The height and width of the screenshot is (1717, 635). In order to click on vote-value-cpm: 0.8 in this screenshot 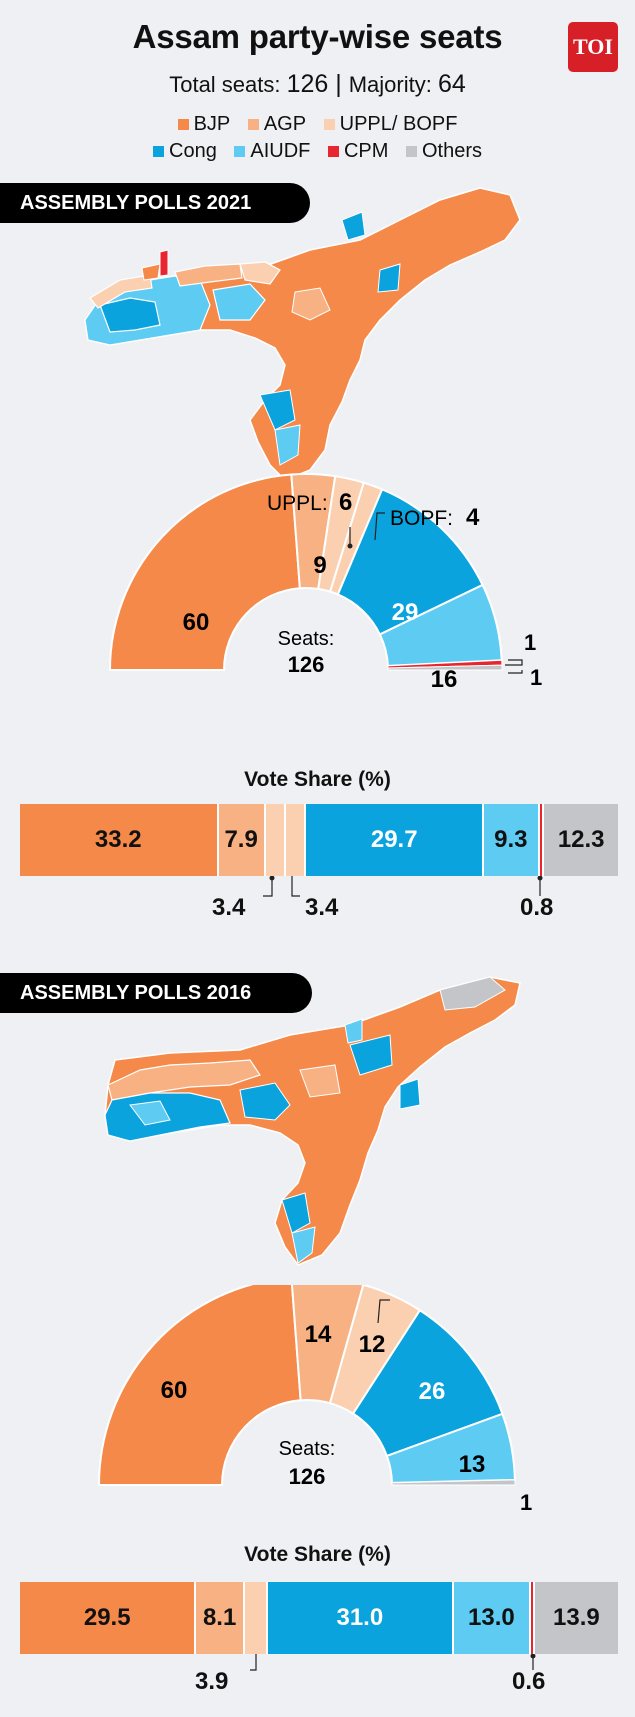, I will do `click(537, 907)`.